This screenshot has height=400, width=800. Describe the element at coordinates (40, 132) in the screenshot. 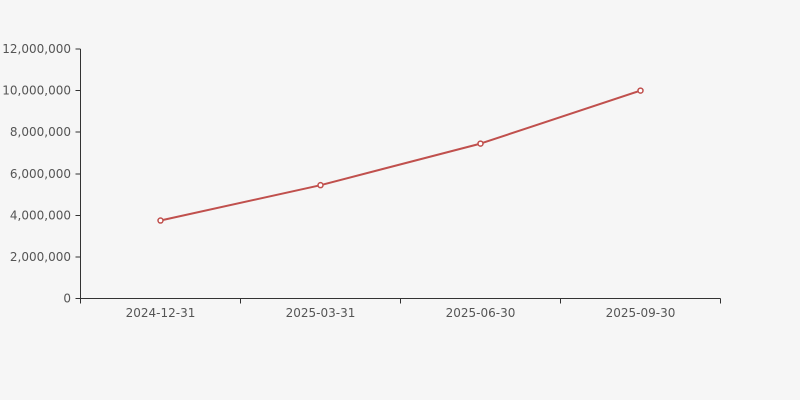

I see `y-axis-label: 8,000,000` at that location.